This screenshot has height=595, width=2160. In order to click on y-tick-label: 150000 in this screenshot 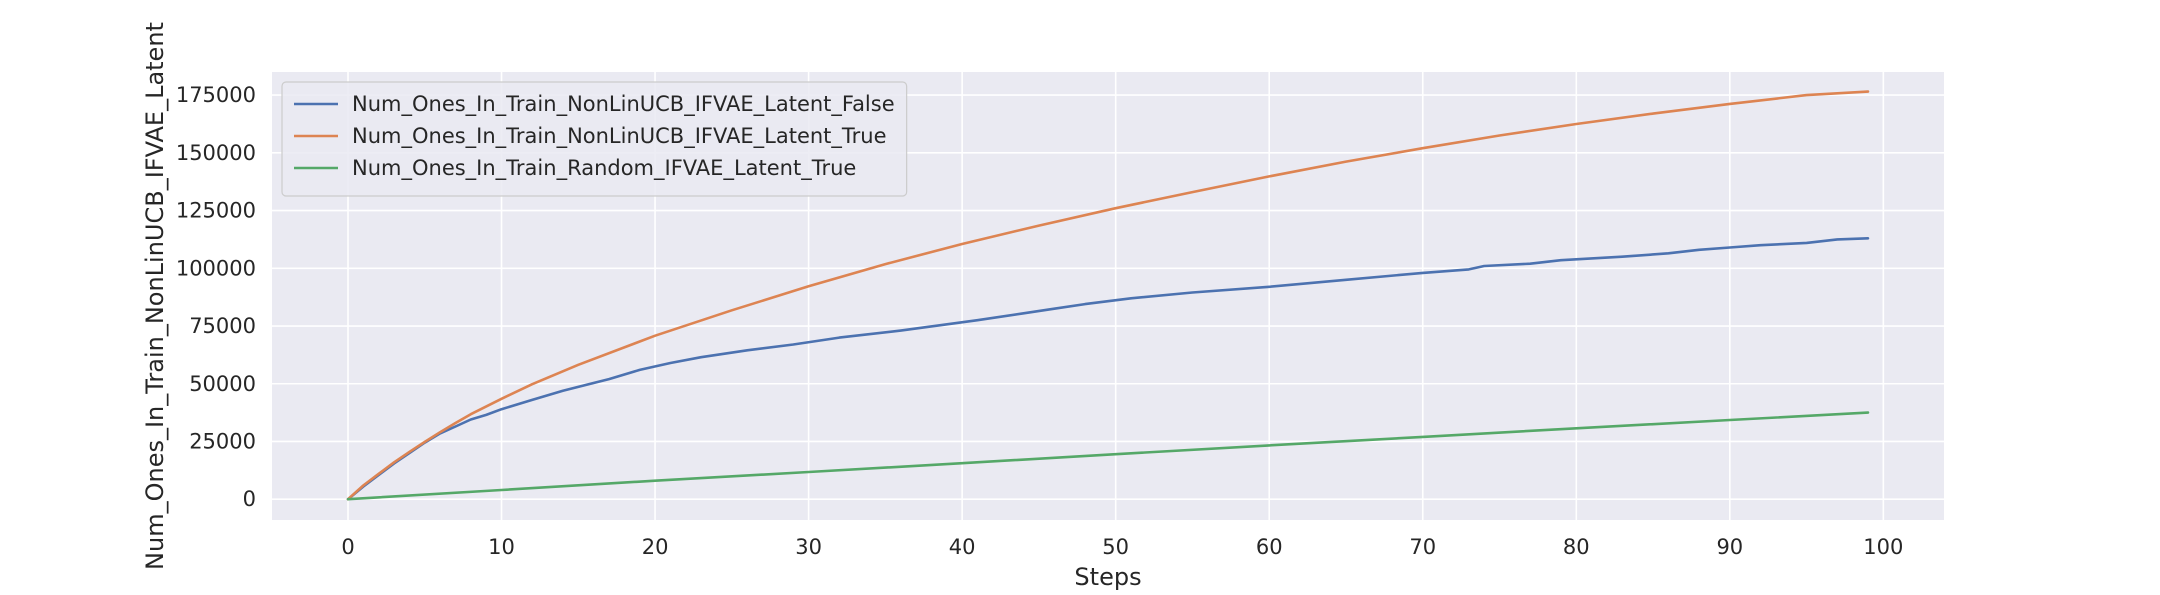, I will do `click(216, 153)`.